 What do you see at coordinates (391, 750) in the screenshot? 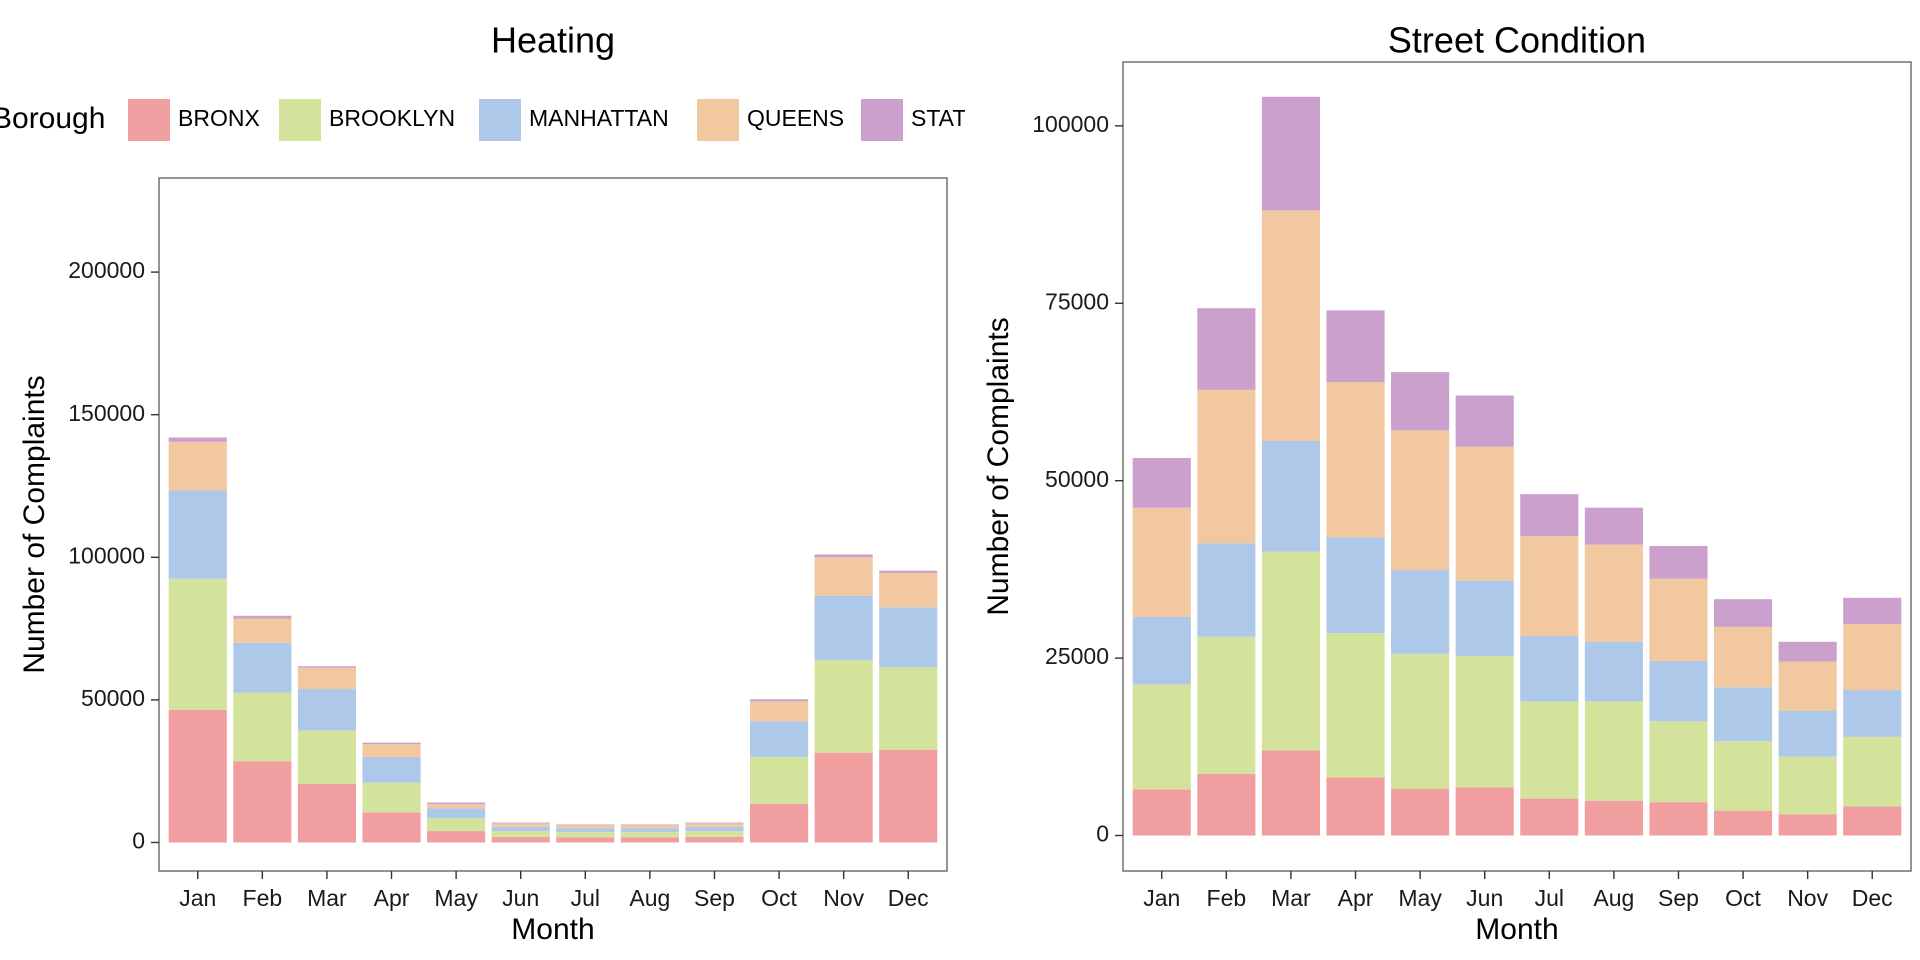
I see `bar-queens-apr` at bounding box center [391, 750].